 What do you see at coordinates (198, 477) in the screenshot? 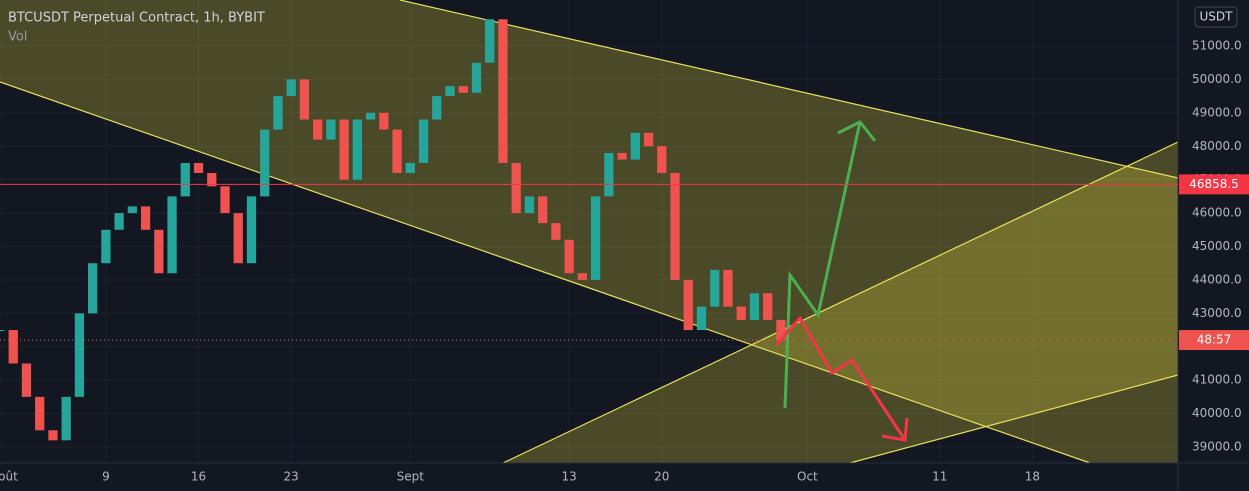
I see `x-tick-label: 16` at bounding box center [198, 477].